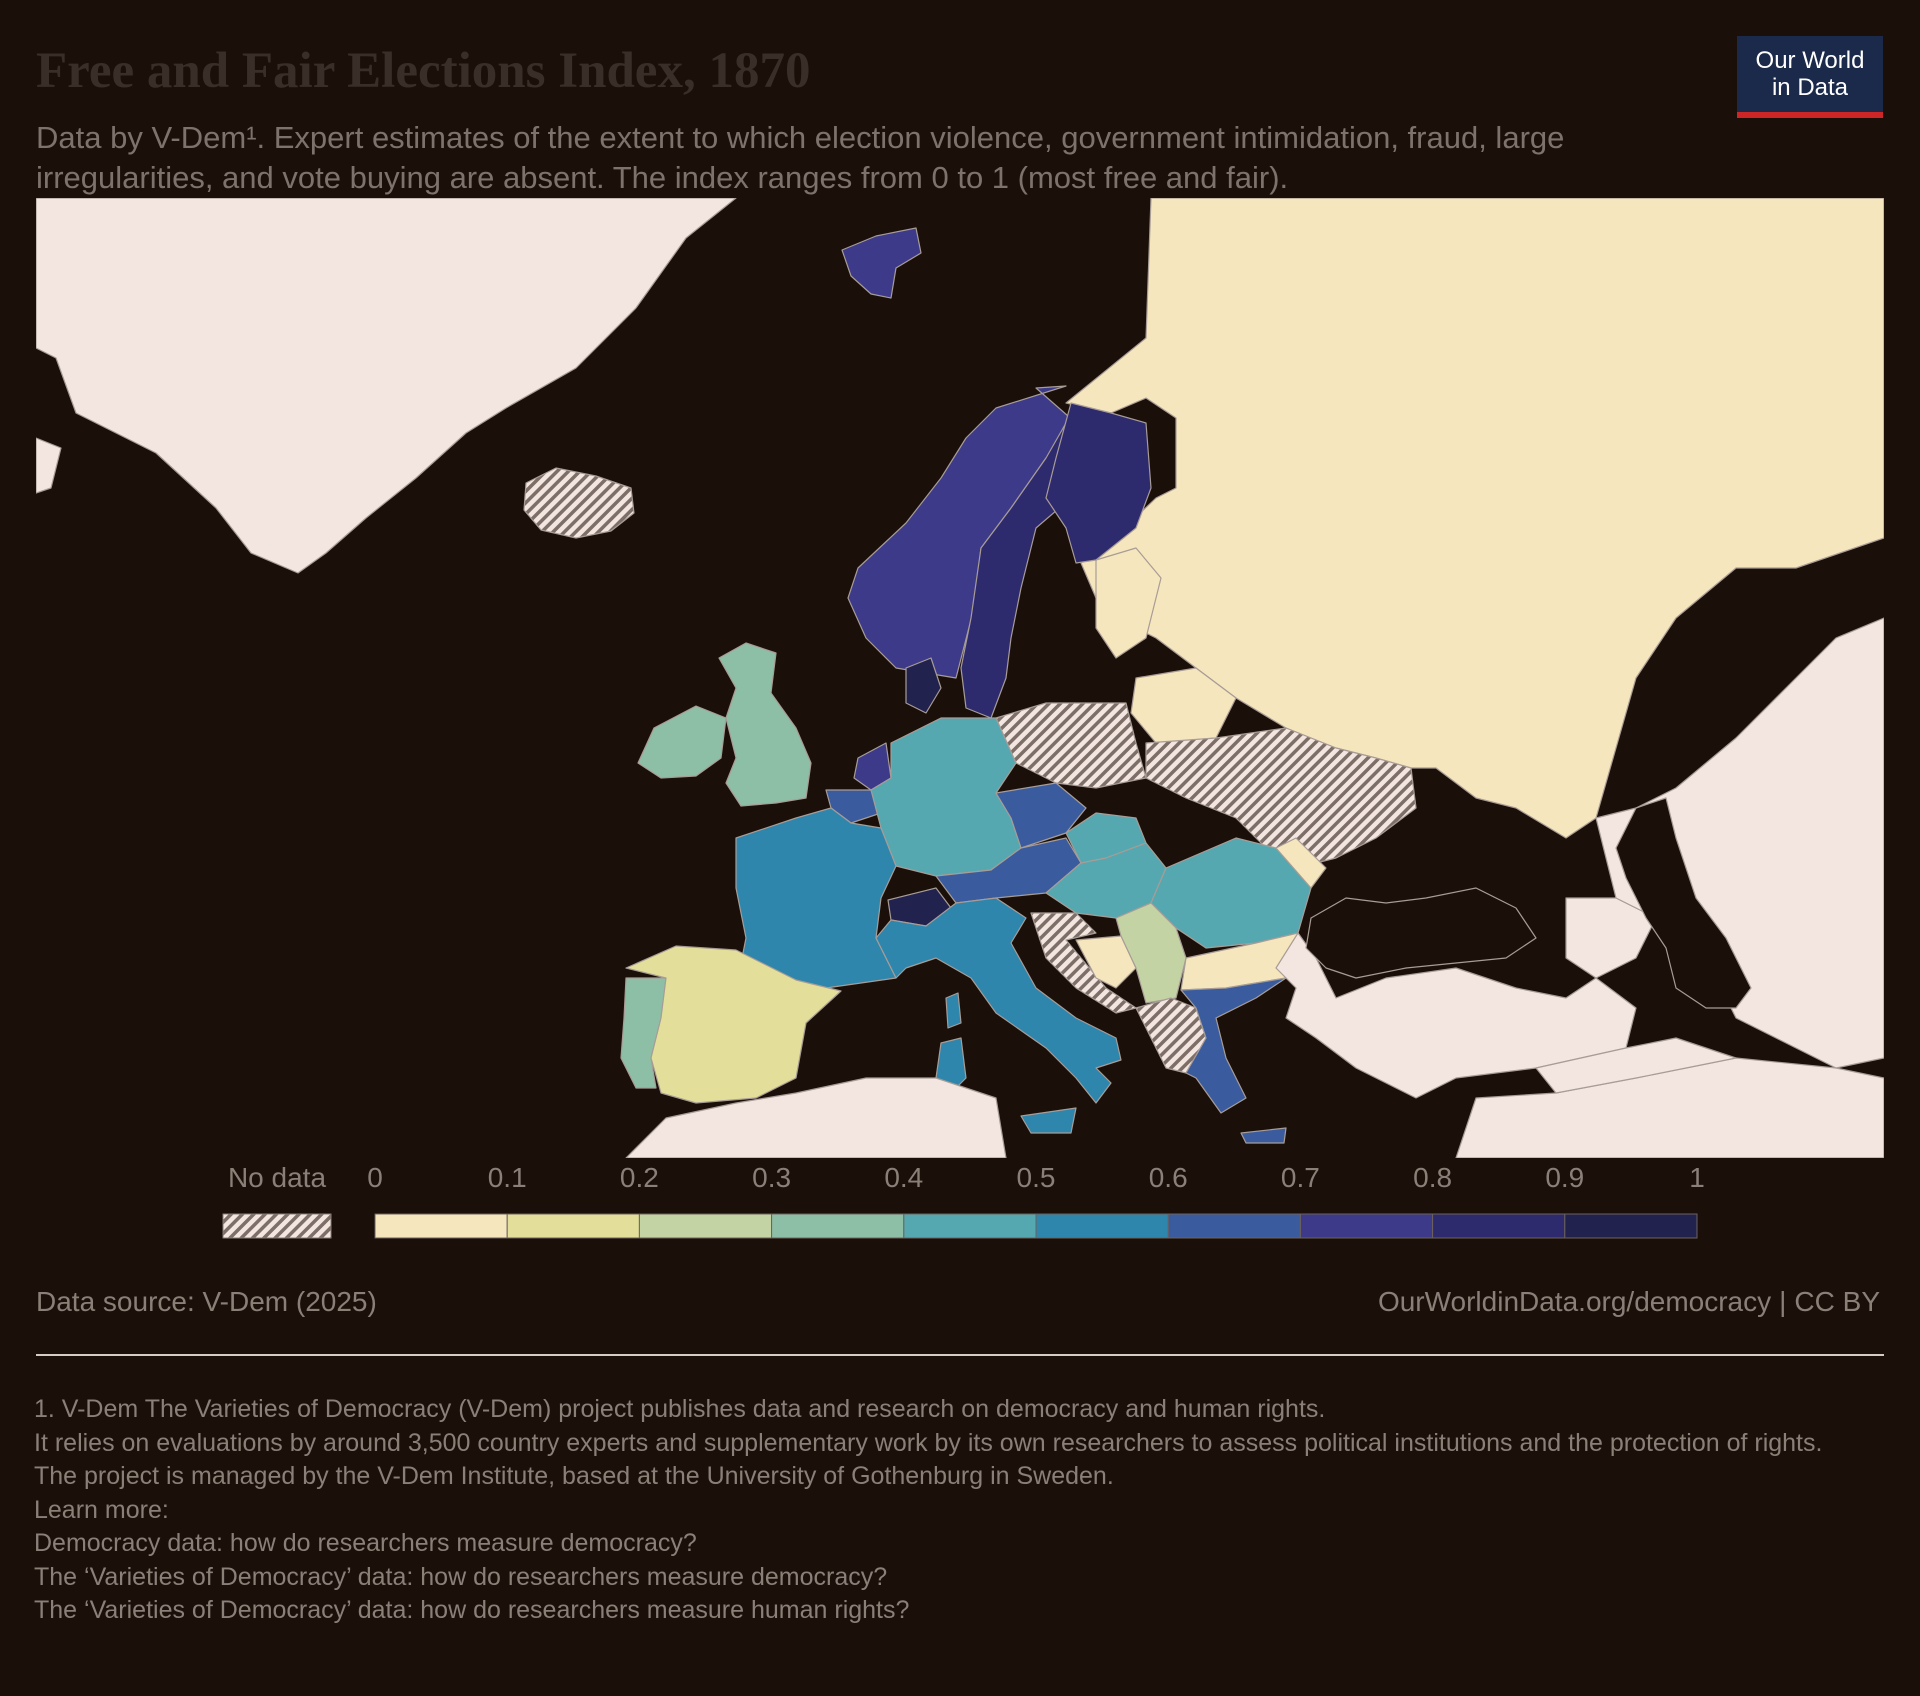 The width and height of the screenshot is (1920, 1696). Describe the element at coordinates (923, 685) in the screenshot. I see `region-denmark` at that location.